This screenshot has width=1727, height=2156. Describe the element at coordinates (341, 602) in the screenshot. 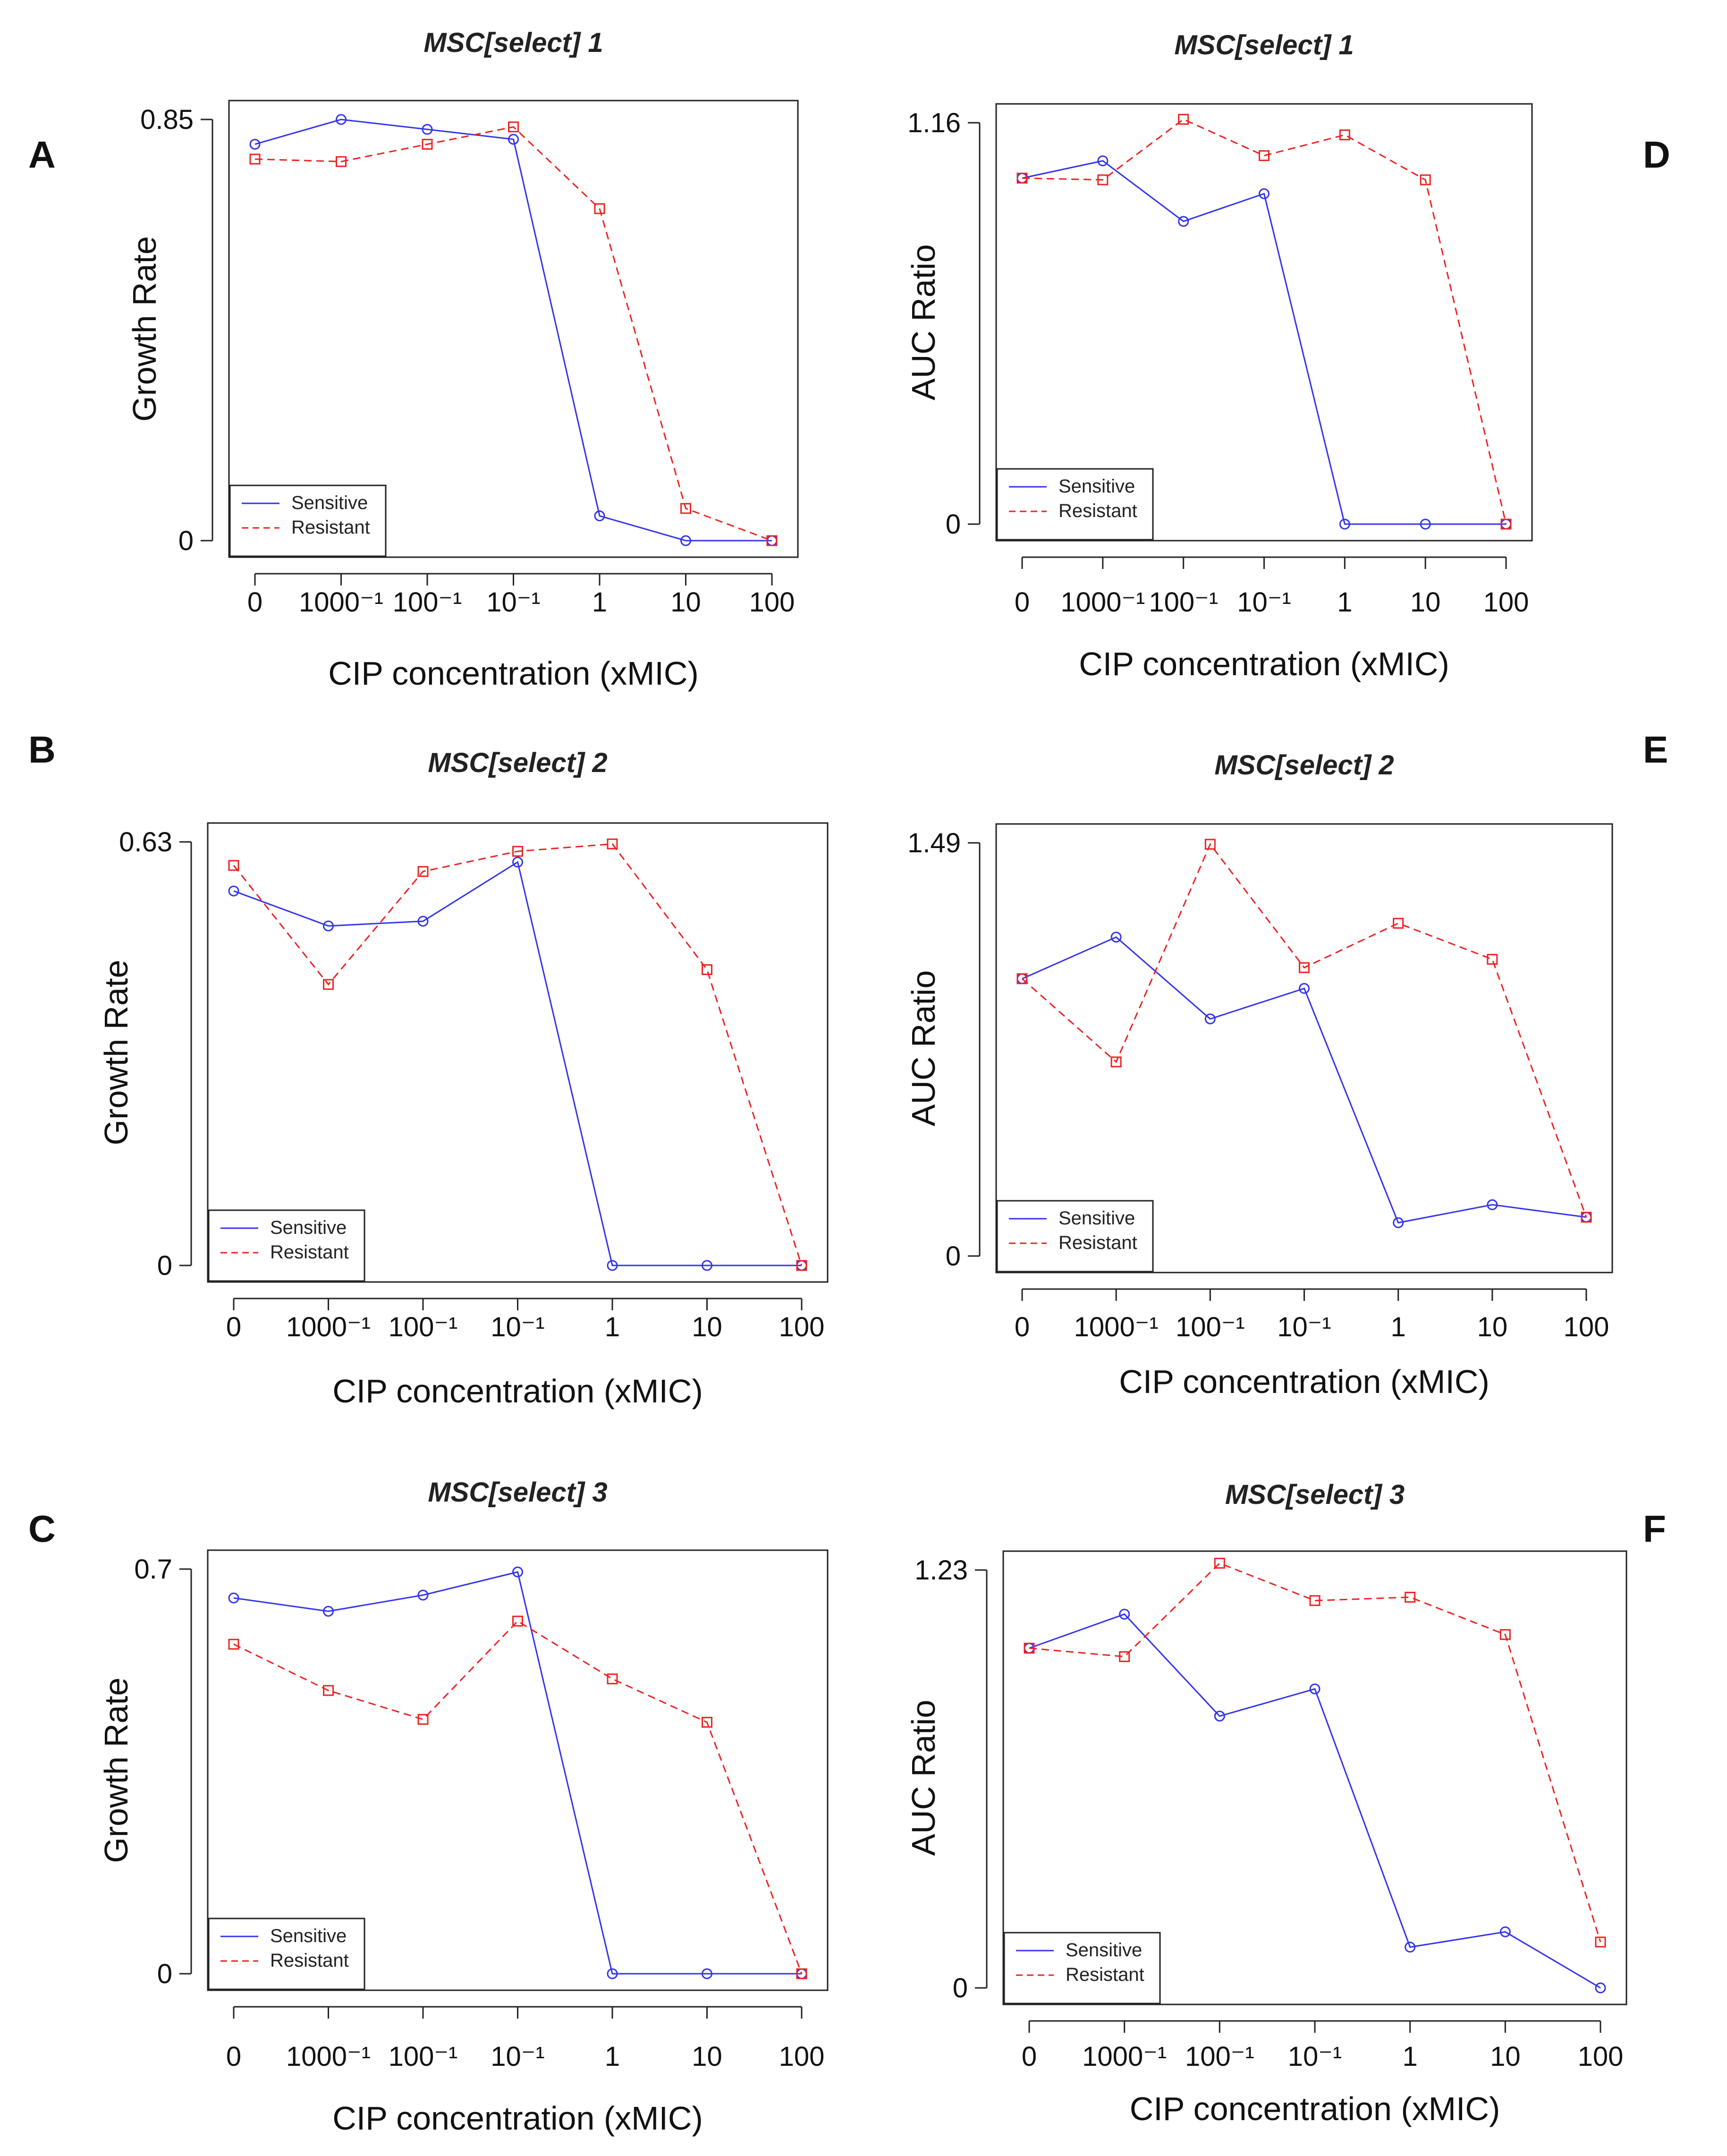

I see `x-tick-label: 1000⁻¹` at that location.